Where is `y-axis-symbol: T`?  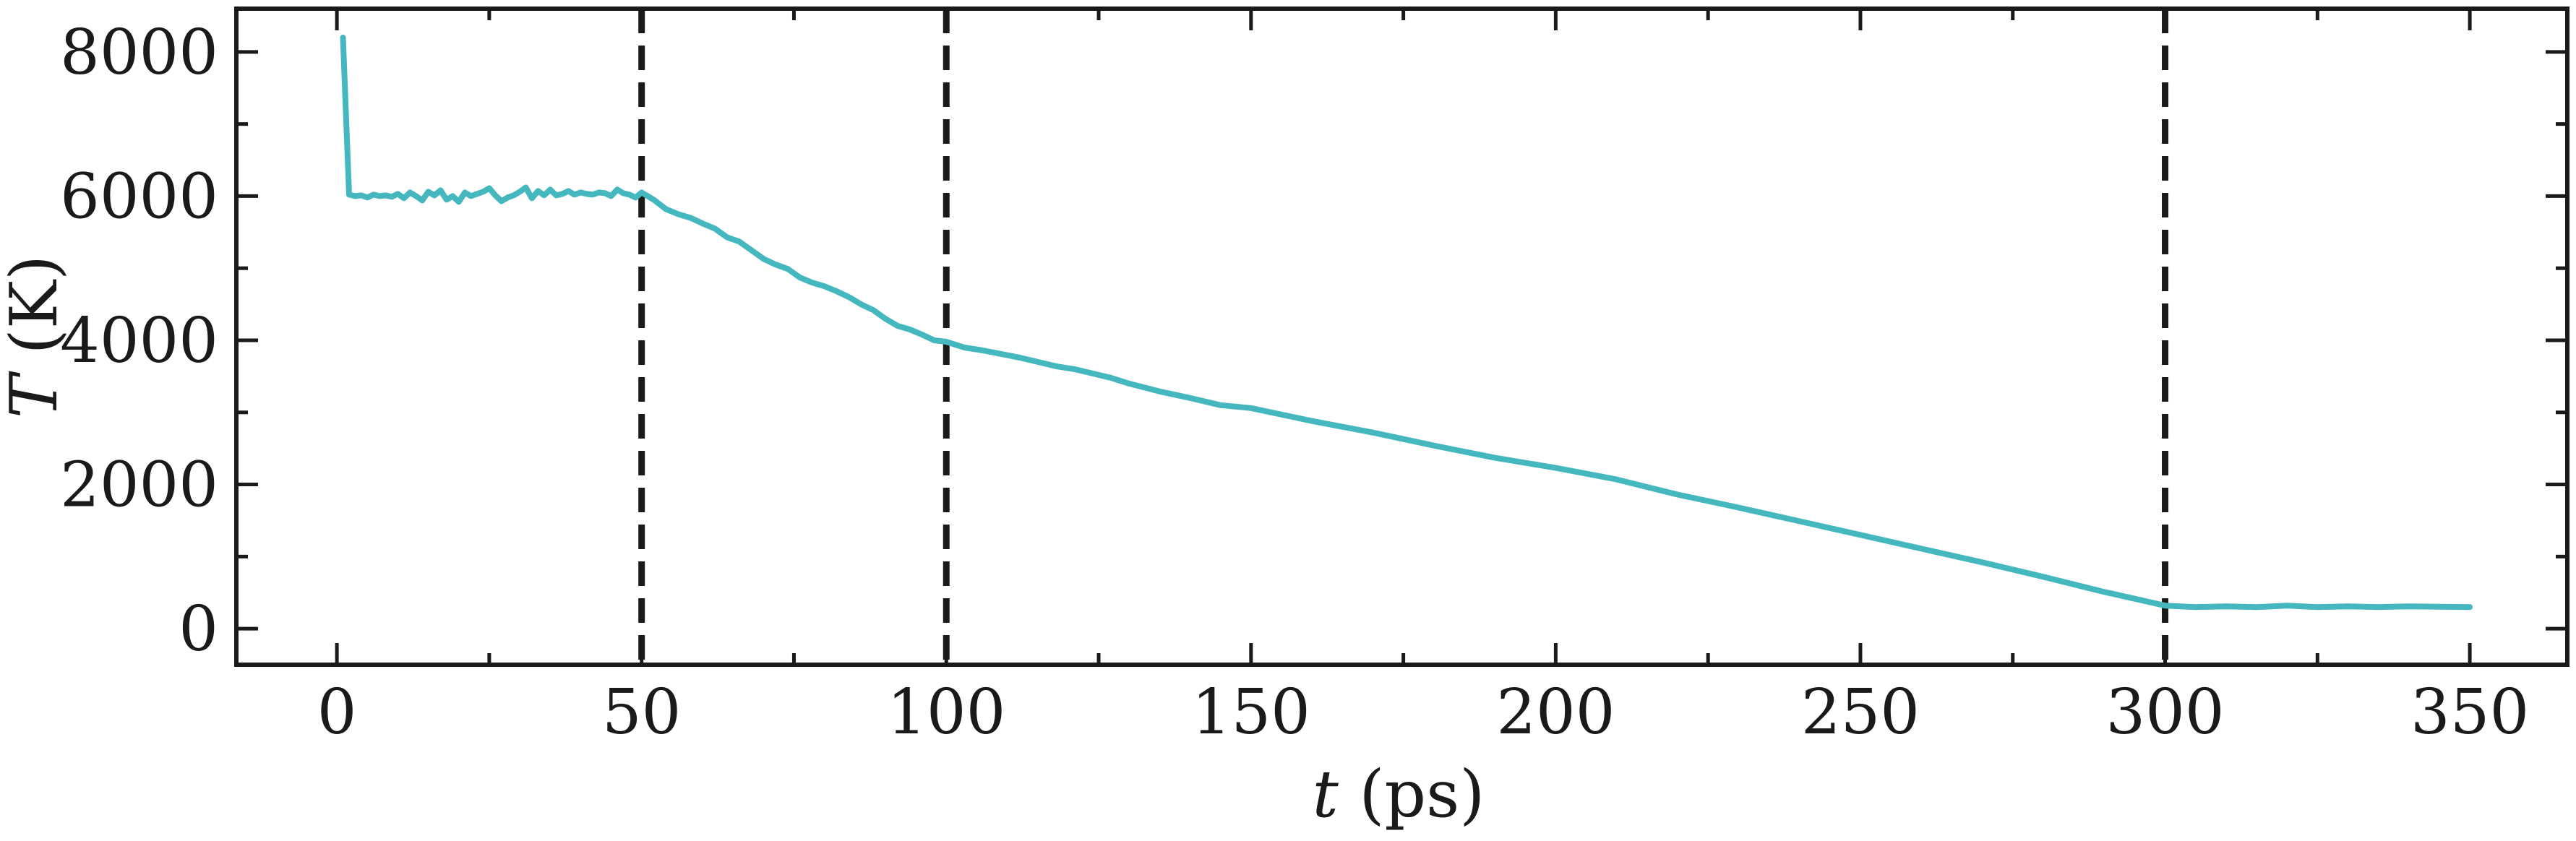 y-axis-symbol: T is located at coordinates (36, 394).